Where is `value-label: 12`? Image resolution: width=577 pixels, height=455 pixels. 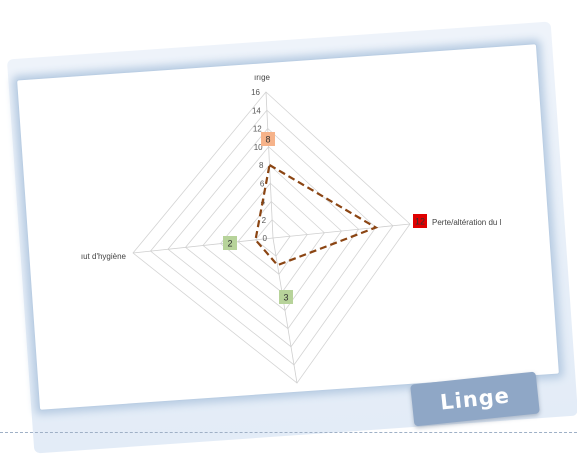 value-label: 12 is located at coordinates (420, 222).